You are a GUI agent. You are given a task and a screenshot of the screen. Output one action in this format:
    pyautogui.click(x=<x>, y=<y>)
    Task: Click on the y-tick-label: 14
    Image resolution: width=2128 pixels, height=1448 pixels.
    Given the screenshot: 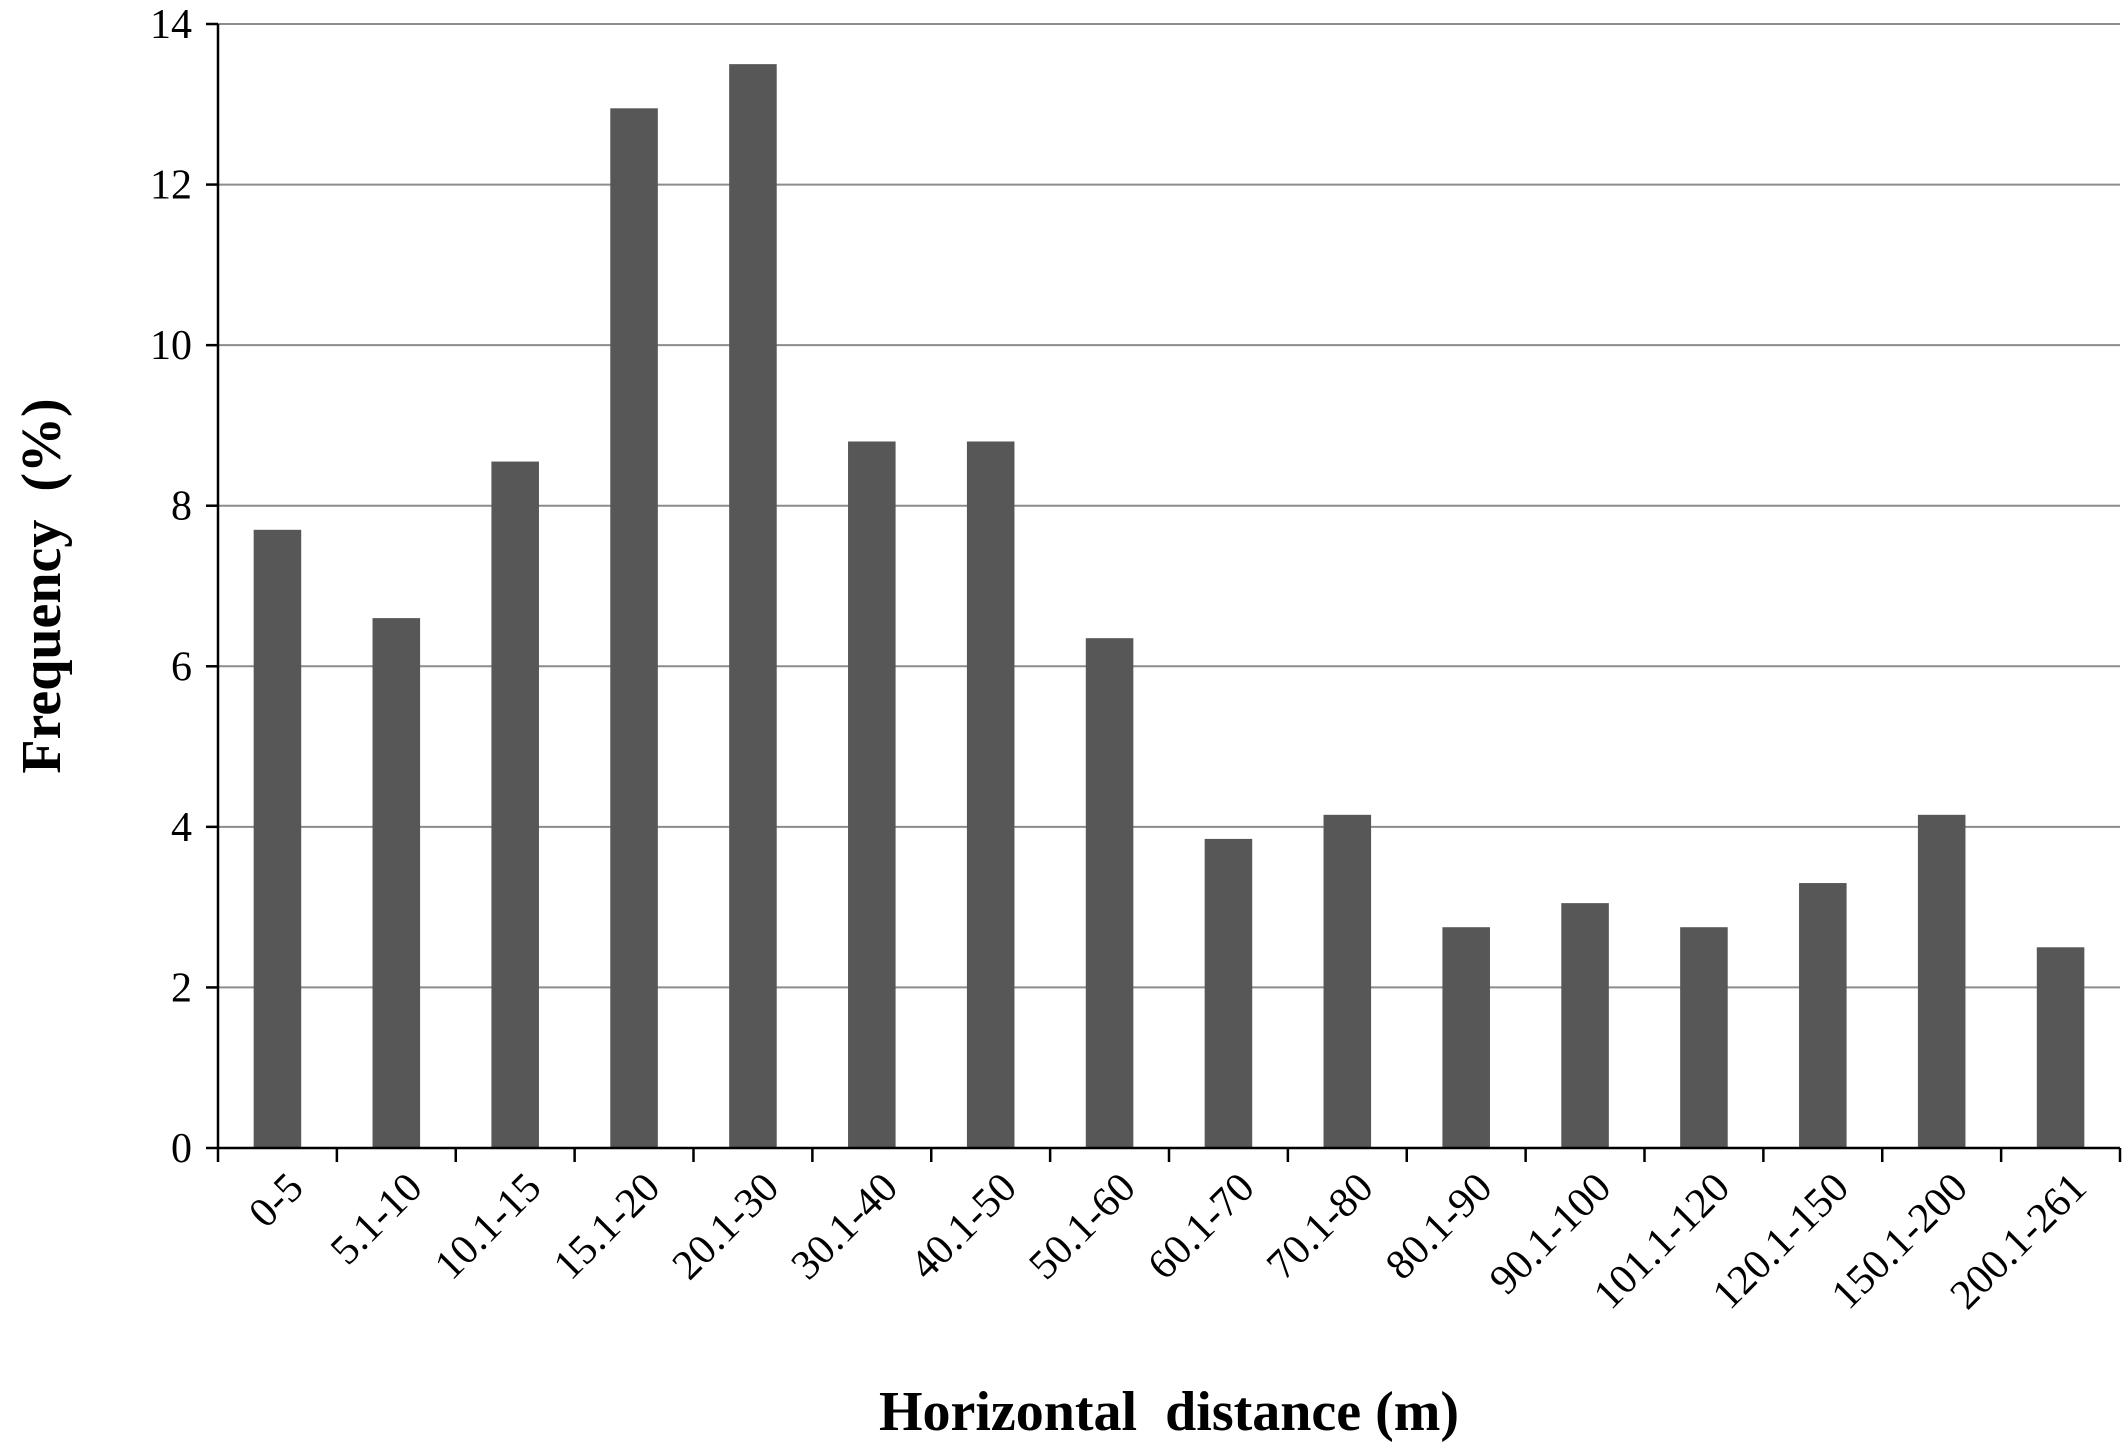 What is the action you would take?
    pyautogui.click(x=171, y=25)
    